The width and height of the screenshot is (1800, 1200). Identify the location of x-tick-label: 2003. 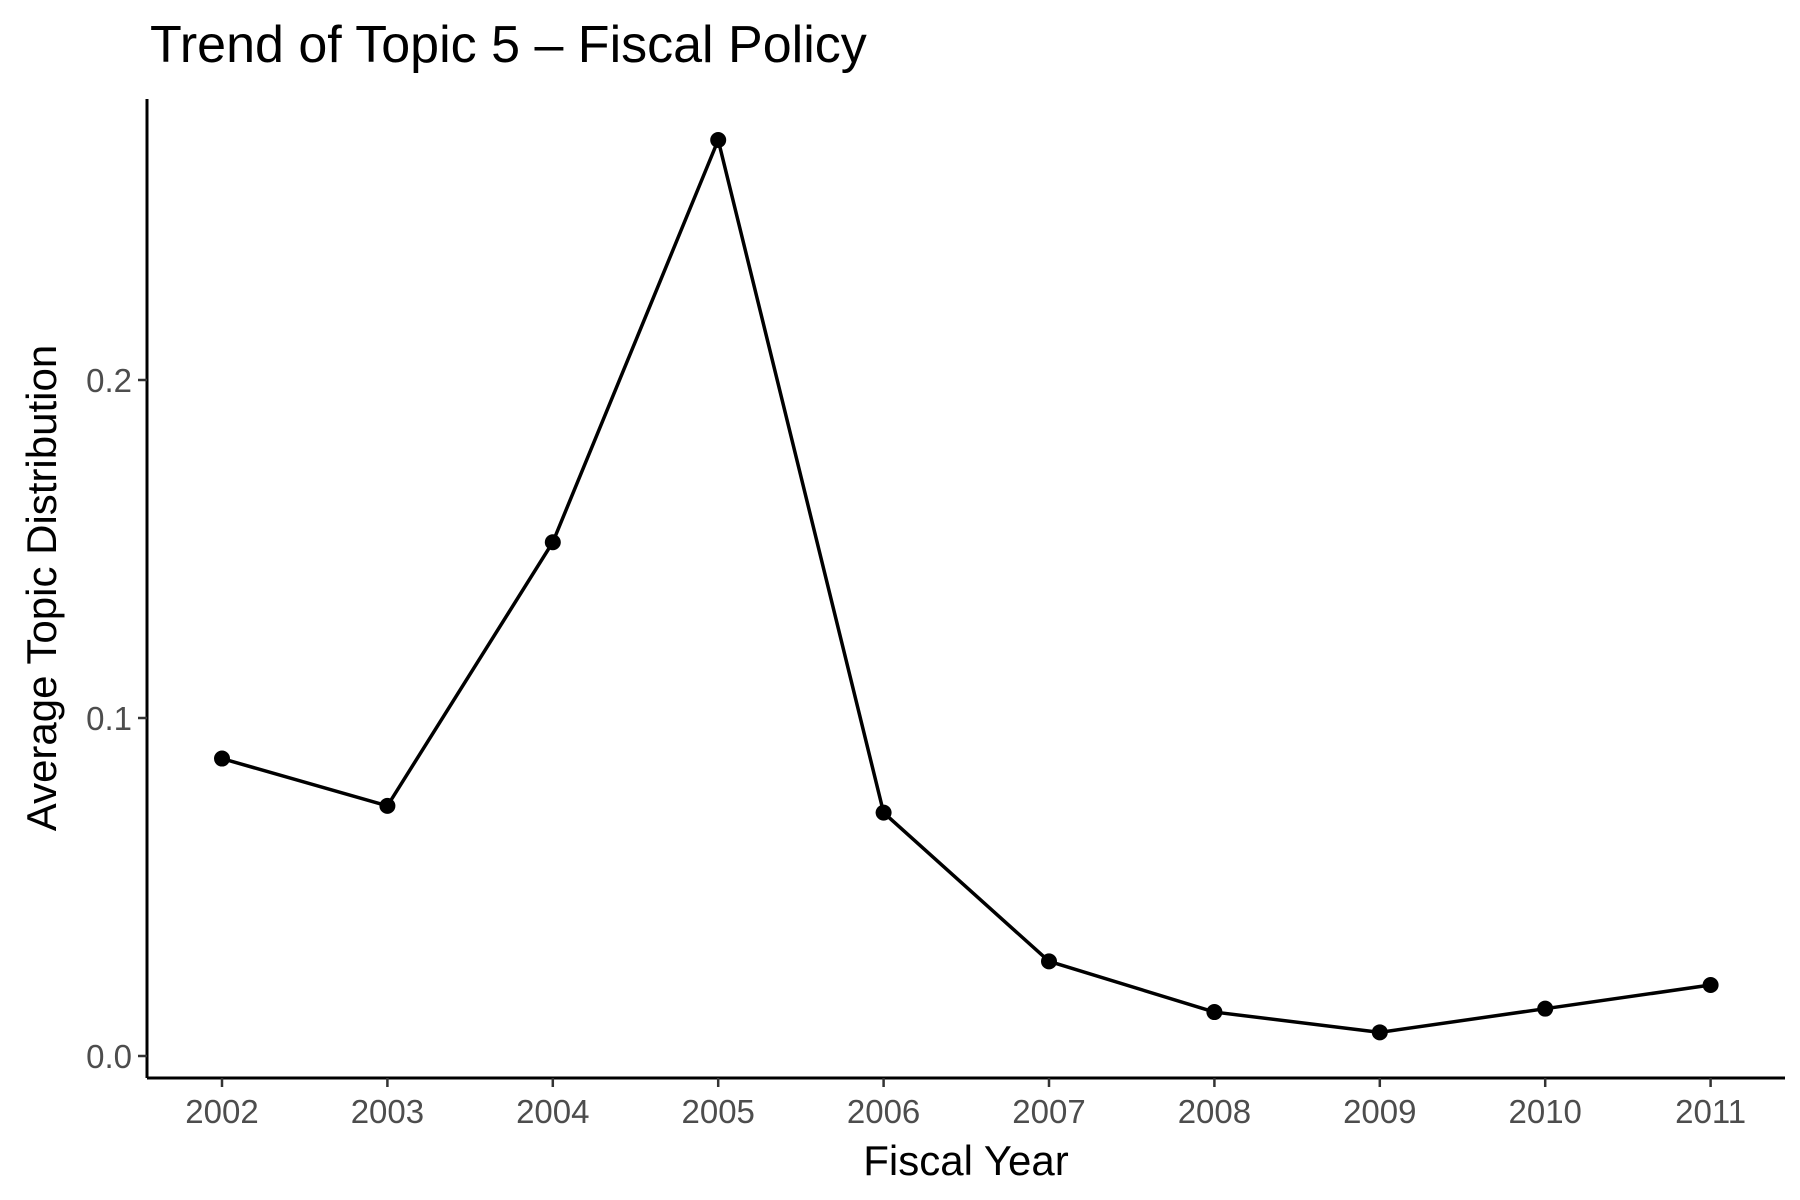
(387, 1111).